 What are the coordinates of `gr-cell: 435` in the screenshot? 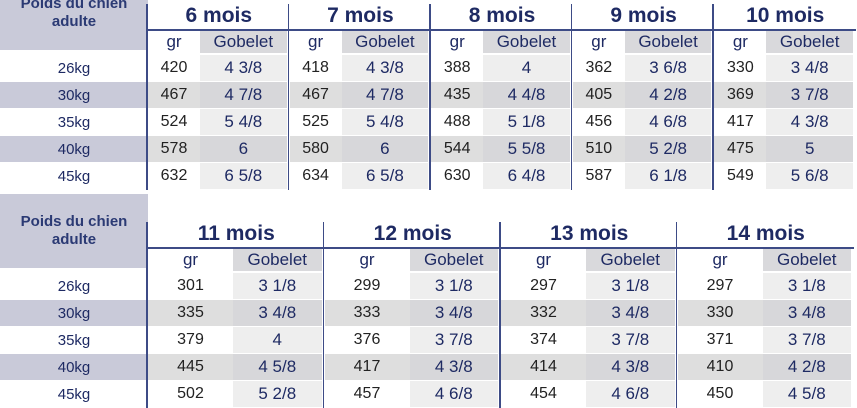 It's located at (457, 95).